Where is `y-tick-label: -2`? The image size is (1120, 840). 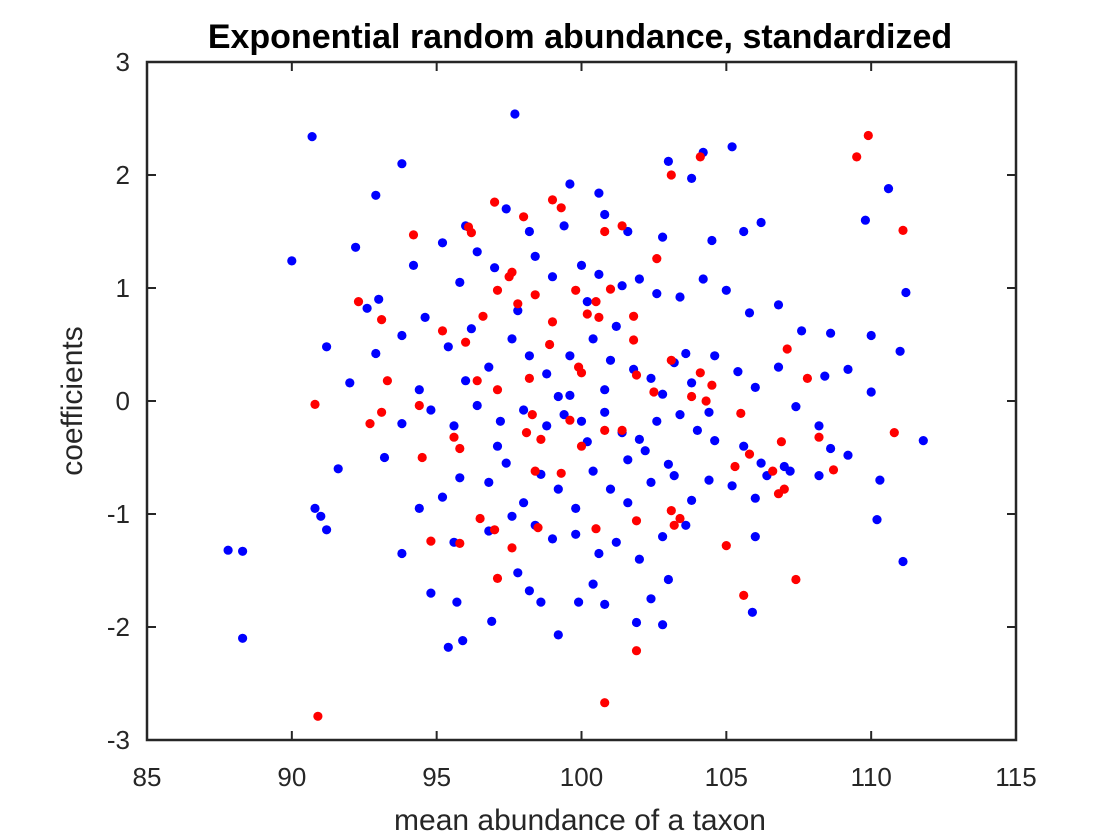
y-tick-label: -2 is located at coordinates (118, 627).